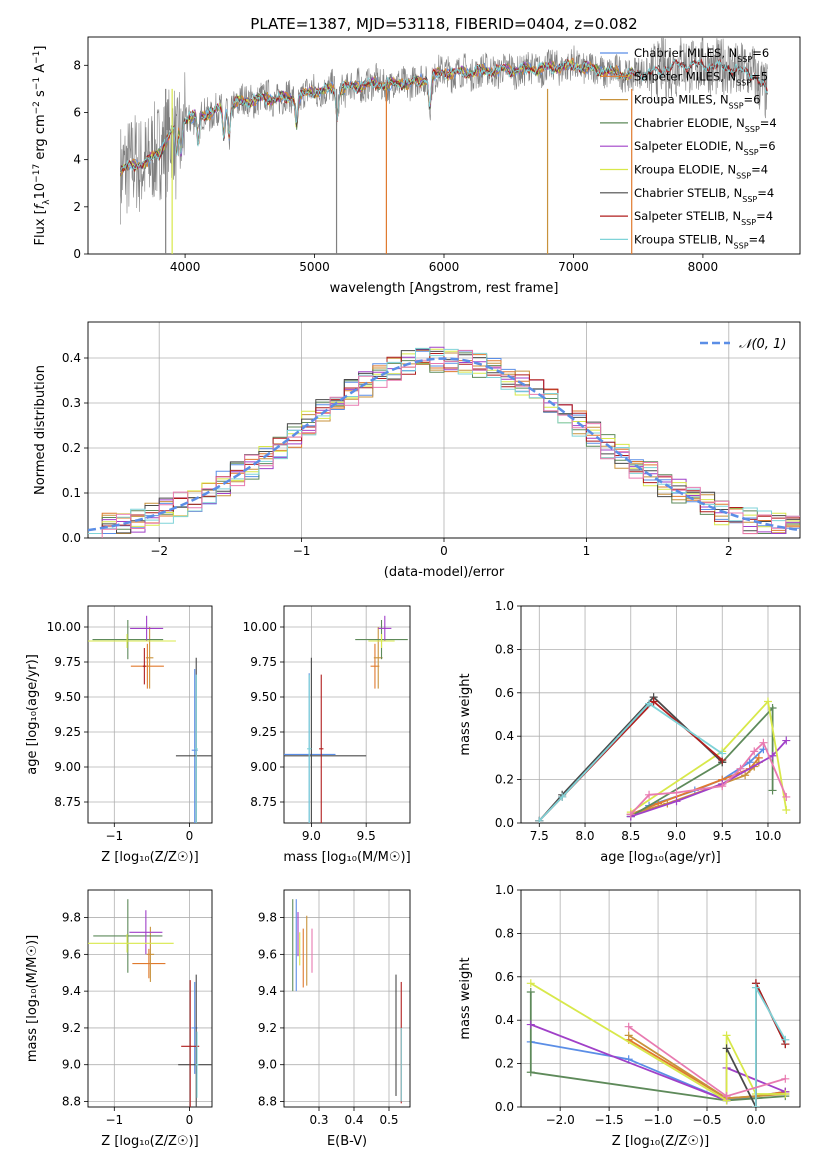  What do you see at coordinates (689, 123) in the screenshot?
I see `legend-label: Chabrier ELODIE, N` at bounding box center [689, 123].